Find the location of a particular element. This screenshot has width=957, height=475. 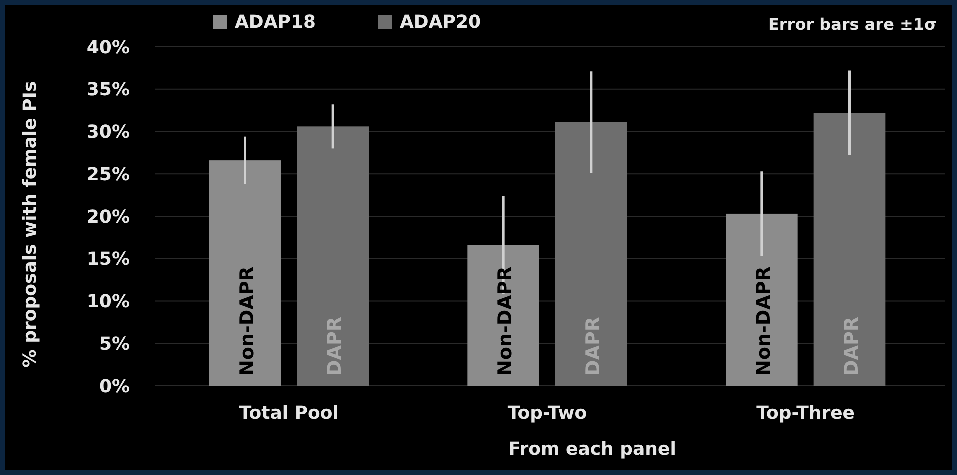

y-tick-label: 25% is located at coordinates (108, 175).